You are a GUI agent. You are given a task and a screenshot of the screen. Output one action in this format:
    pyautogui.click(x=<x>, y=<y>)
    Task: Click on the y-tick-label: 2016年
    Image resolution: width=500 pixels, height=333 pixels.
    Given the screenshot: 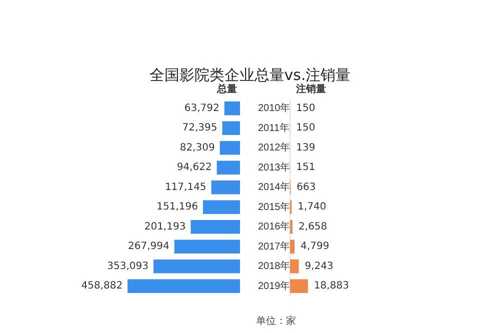 What is the action you would take?
    pyautogui.click(x=274, y=226)
    